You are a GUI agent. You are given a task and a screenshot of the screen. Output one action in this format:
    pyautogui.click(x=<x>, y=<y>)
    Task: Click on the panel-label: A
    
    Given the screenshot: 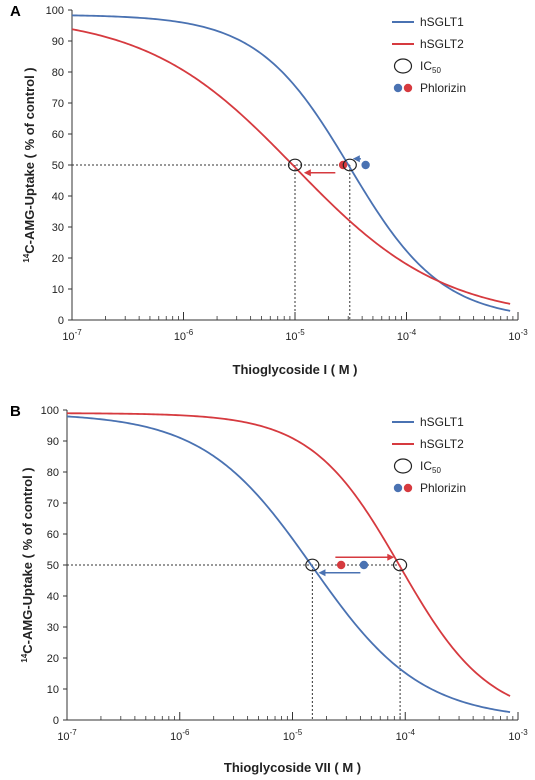 What is the action you would take?
    pyautogui.click(x=15, y=11)
    